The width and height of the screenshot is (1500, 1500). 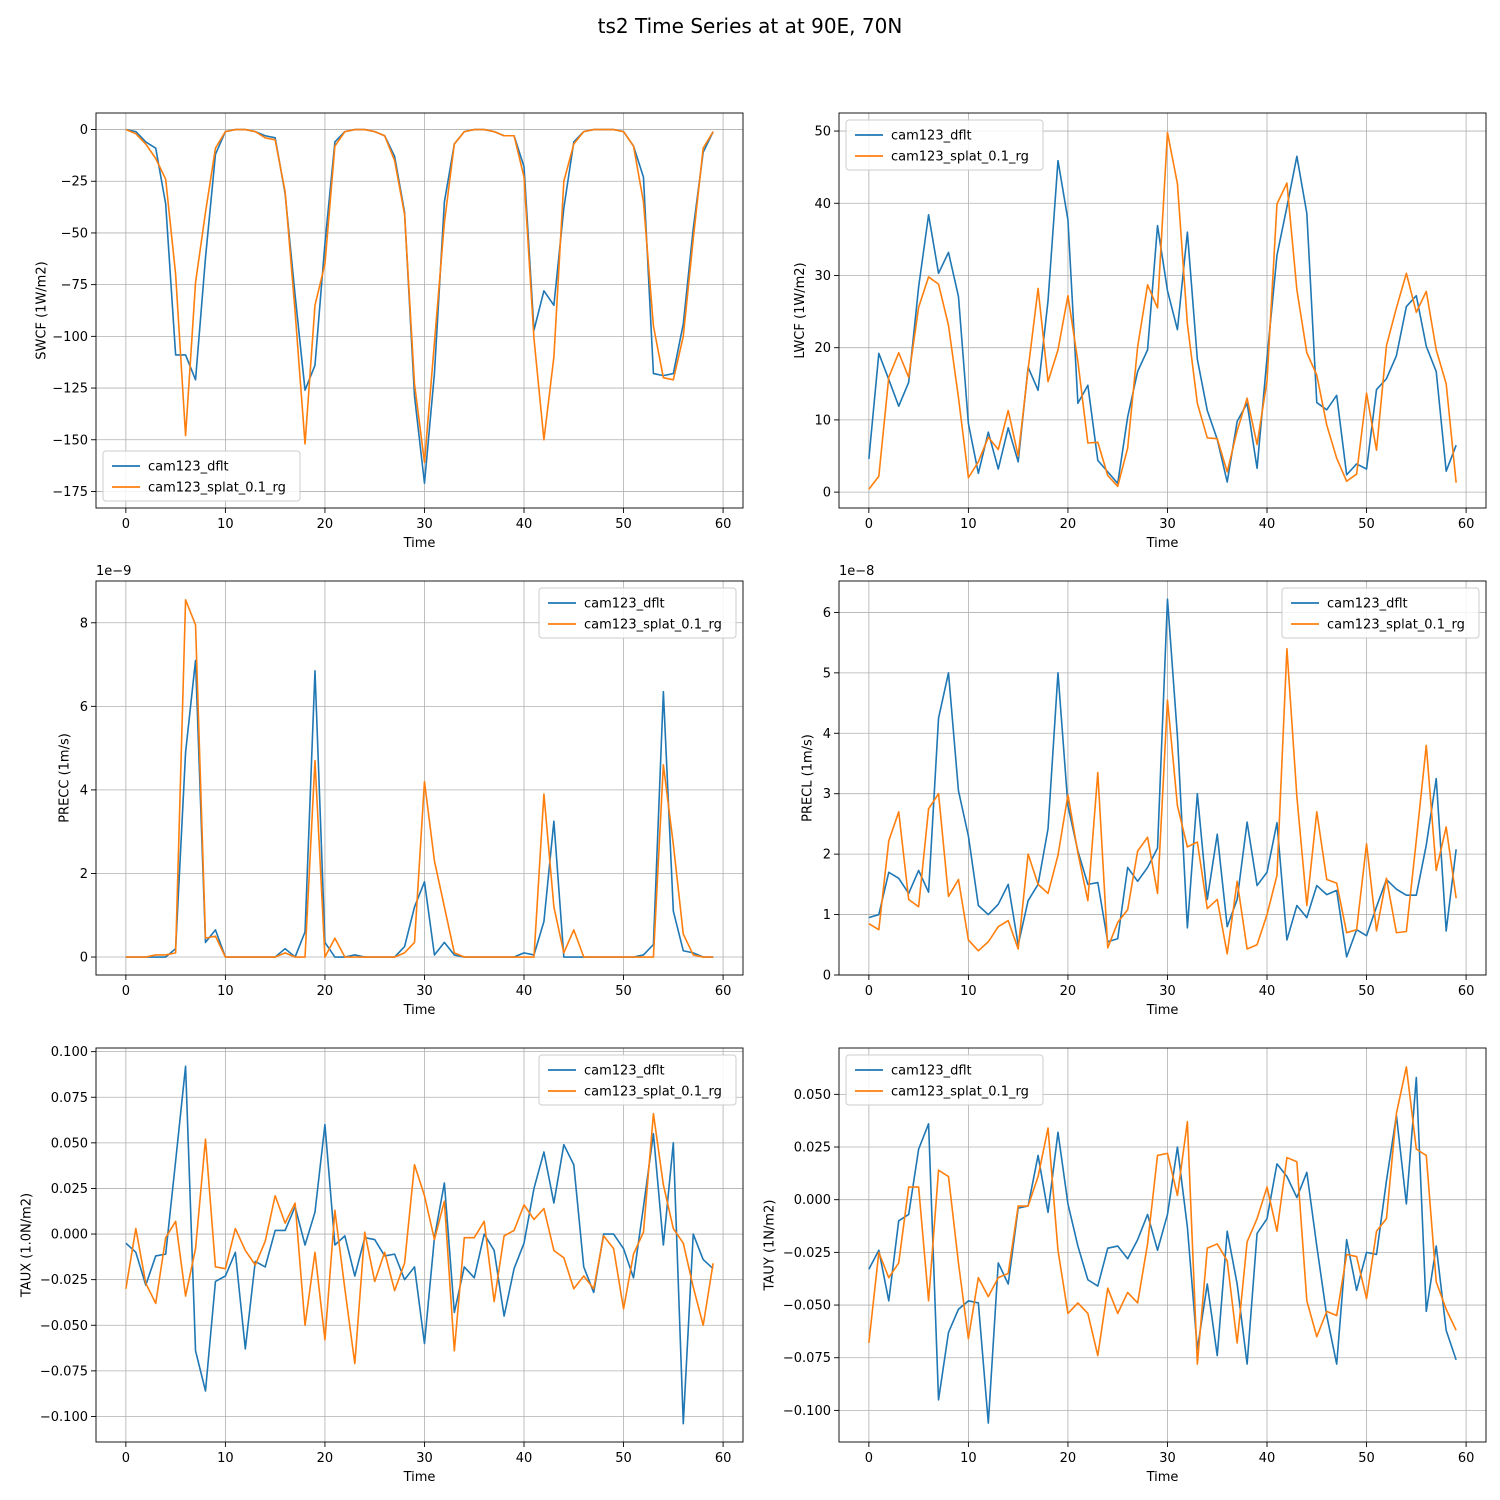 What do you see at coordinates (70, 337) in the screenshot?
I see `y-tick-label: −100` at bounding box center [70, 337].